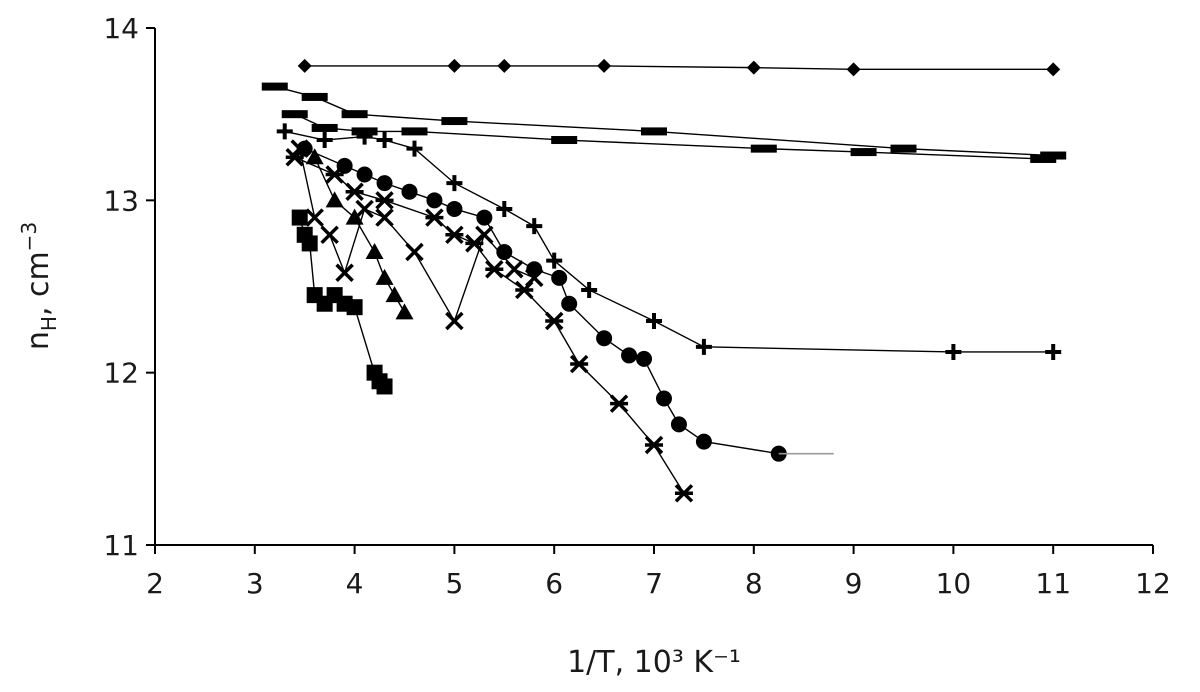  I want to click on x-tick-label: 10, so click(954, 583).